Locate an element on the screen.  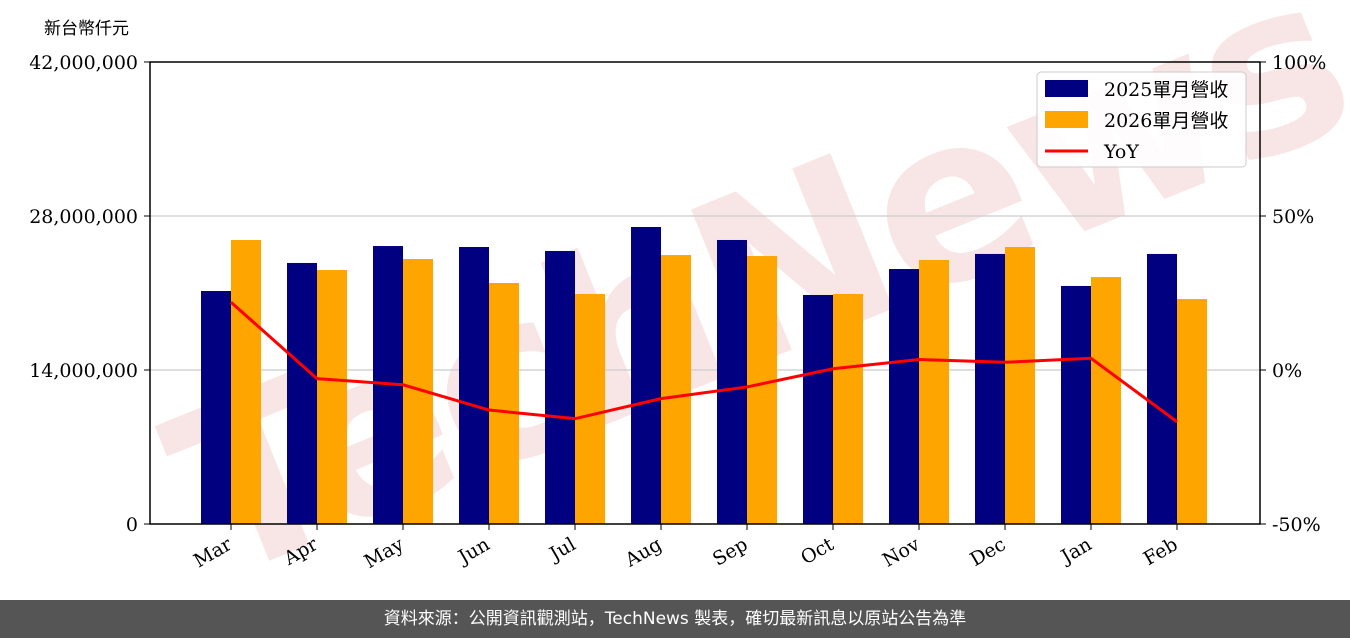
bar-2025-jan is located at coordinates (1076, 404).